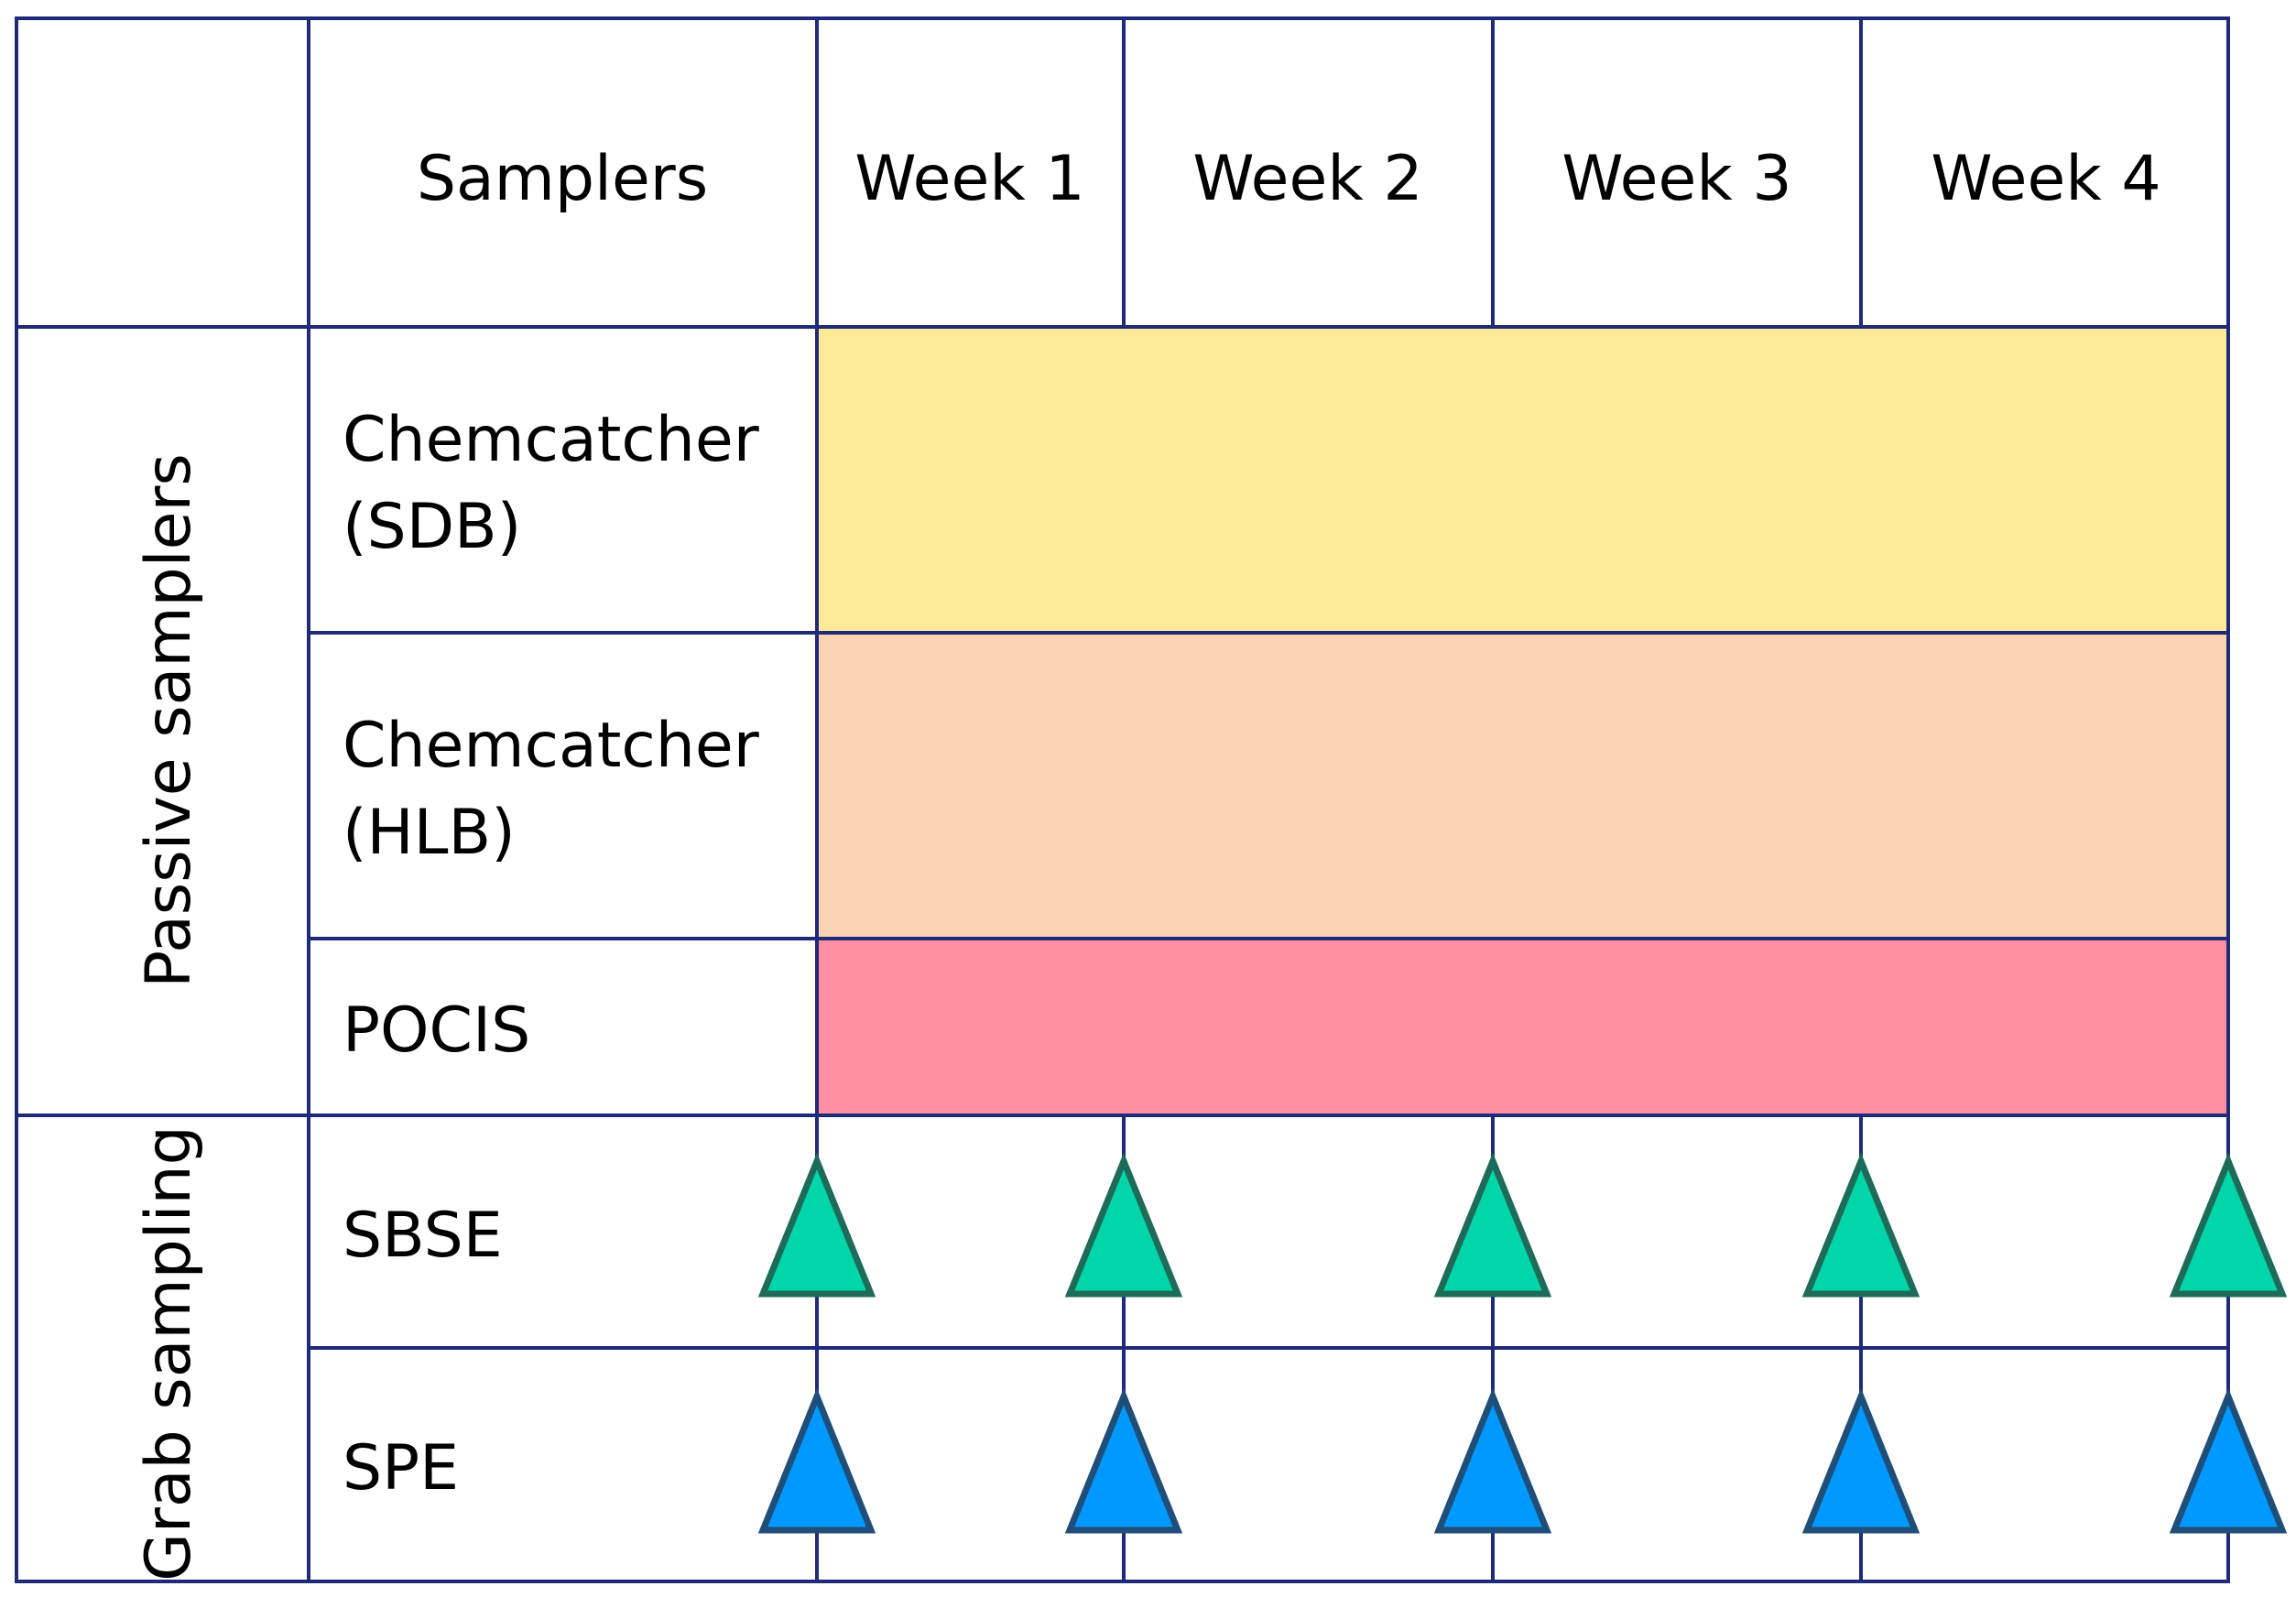  I want to click on sbse-markers, so click(1522, 1225).